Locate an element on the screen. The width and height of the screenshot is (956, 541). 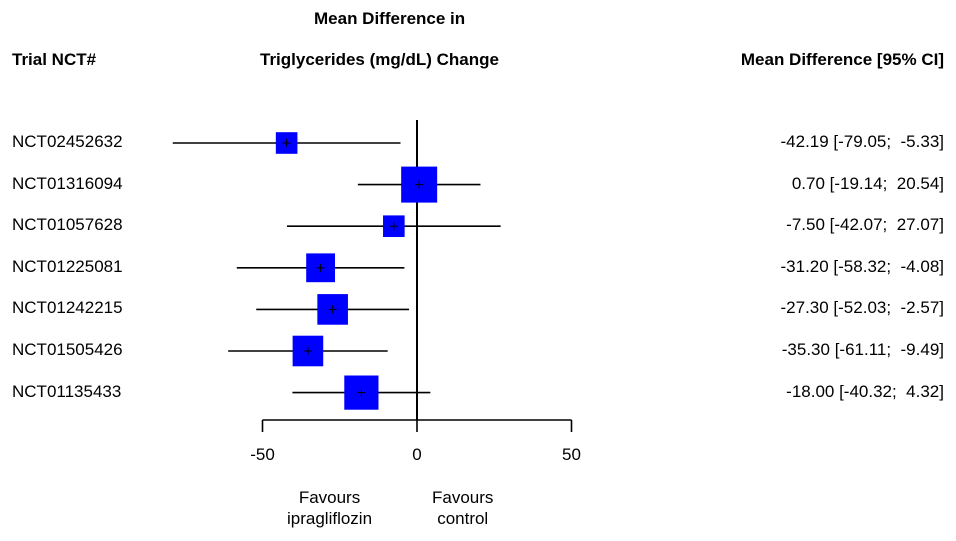
trial-id: NCT01057628 is located at coordinates (67, 225).